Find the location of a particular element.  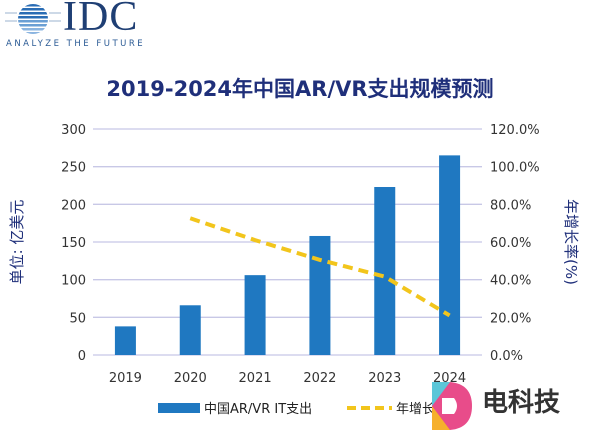

y-tick-label: 100 is located at coordinates (73, 281).